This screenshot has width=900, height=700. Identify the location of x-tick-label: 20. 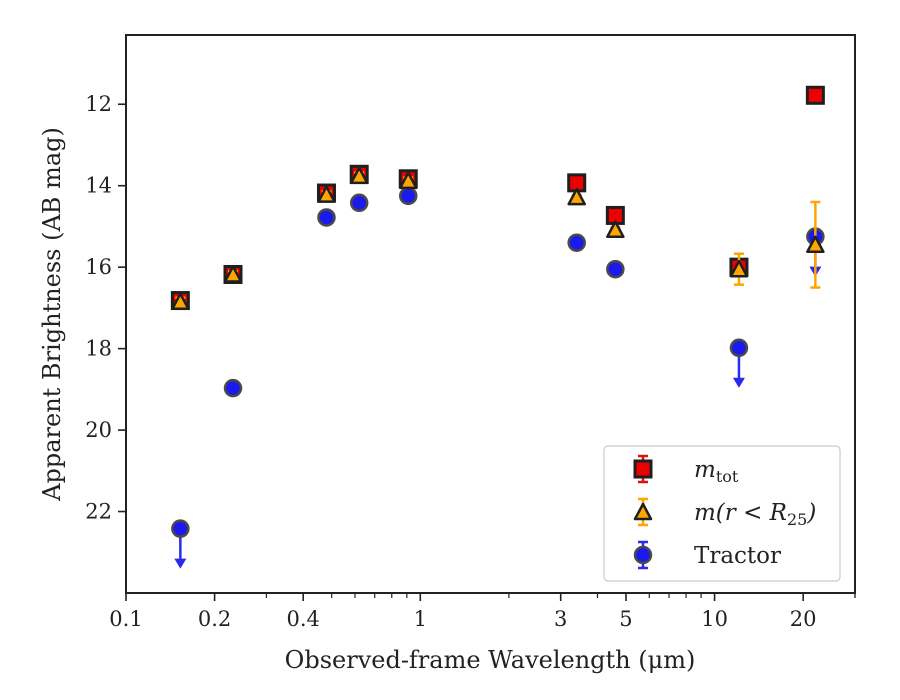
(803, 619).